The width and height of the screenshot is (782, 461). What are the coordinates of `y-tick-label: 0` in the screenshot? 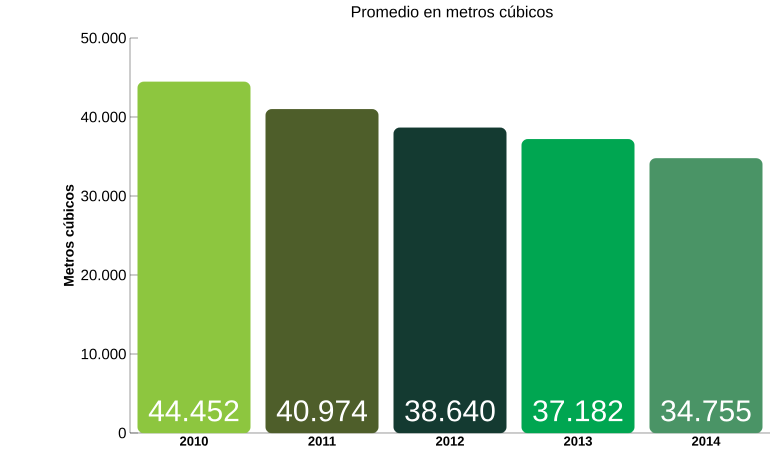 It's located at (122, 433).